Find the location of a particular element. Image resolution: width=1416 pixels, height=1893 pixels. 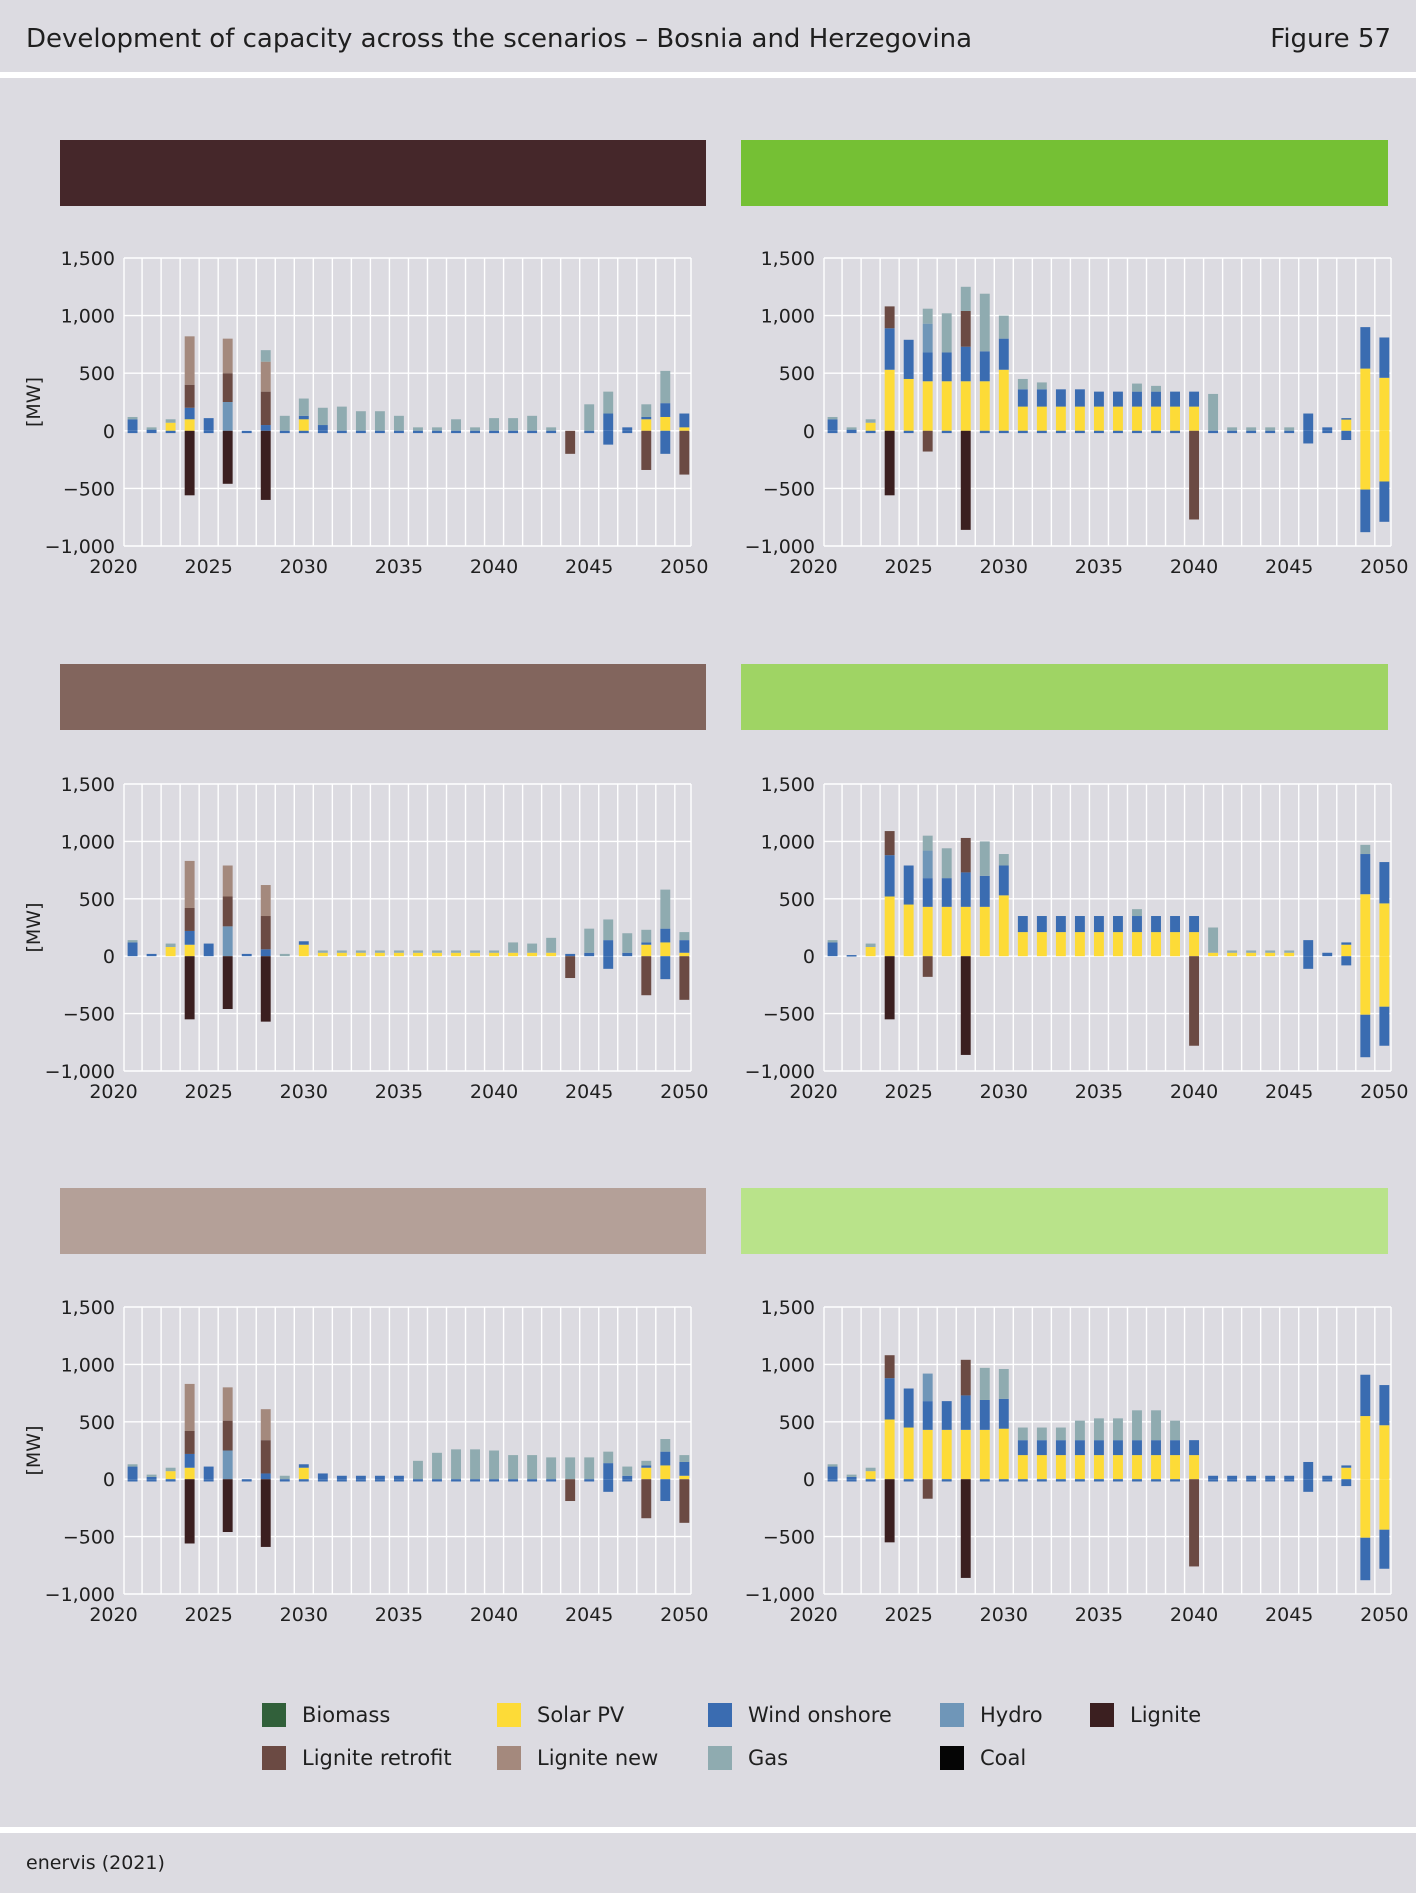

y-tick-label: 1,000 is located at coordinates (88, 317).